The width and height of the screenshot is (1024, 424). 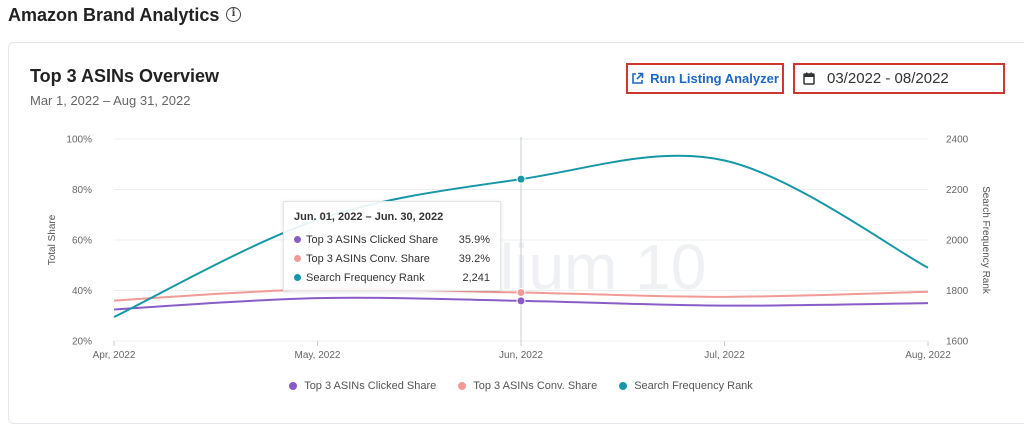 I want to click on legend-label: Top 3 ASINs Conv. Share, so click(x=535, y=386).